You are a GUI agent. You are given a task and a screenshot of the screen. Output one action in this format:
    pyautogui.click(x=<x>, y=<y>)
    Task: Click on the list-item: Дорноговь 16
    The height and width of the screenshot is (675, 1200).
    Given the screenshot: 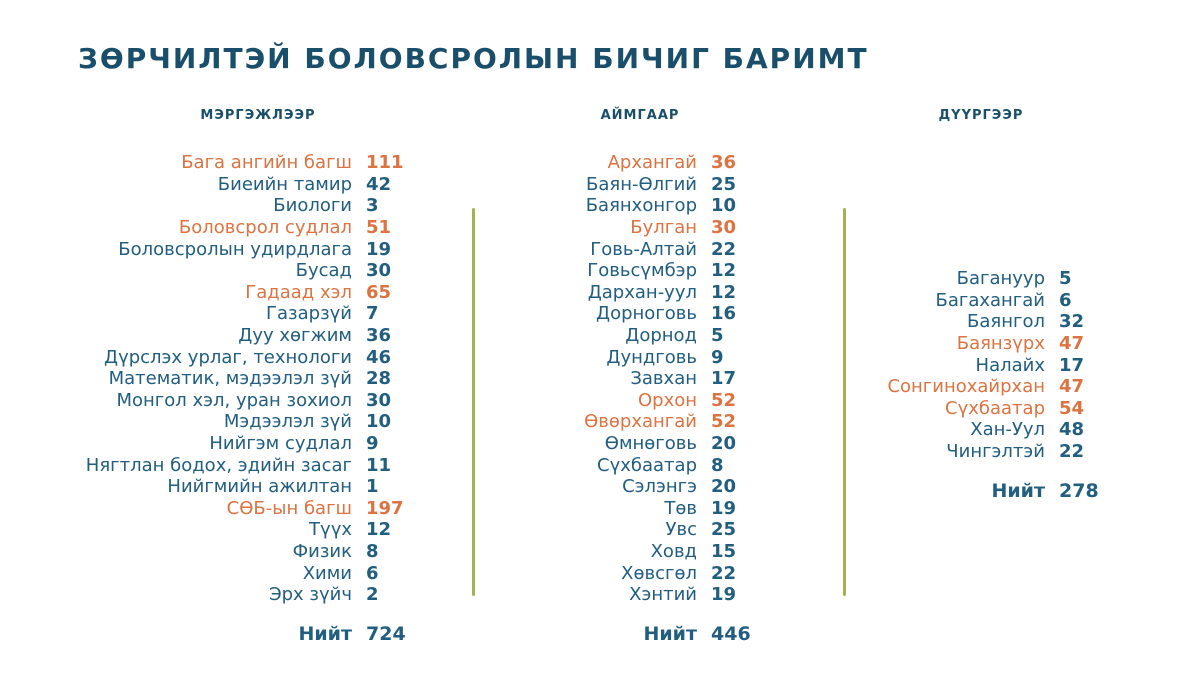 What is the action you would take?
    pyautogui.click(x=615, y=314)
    